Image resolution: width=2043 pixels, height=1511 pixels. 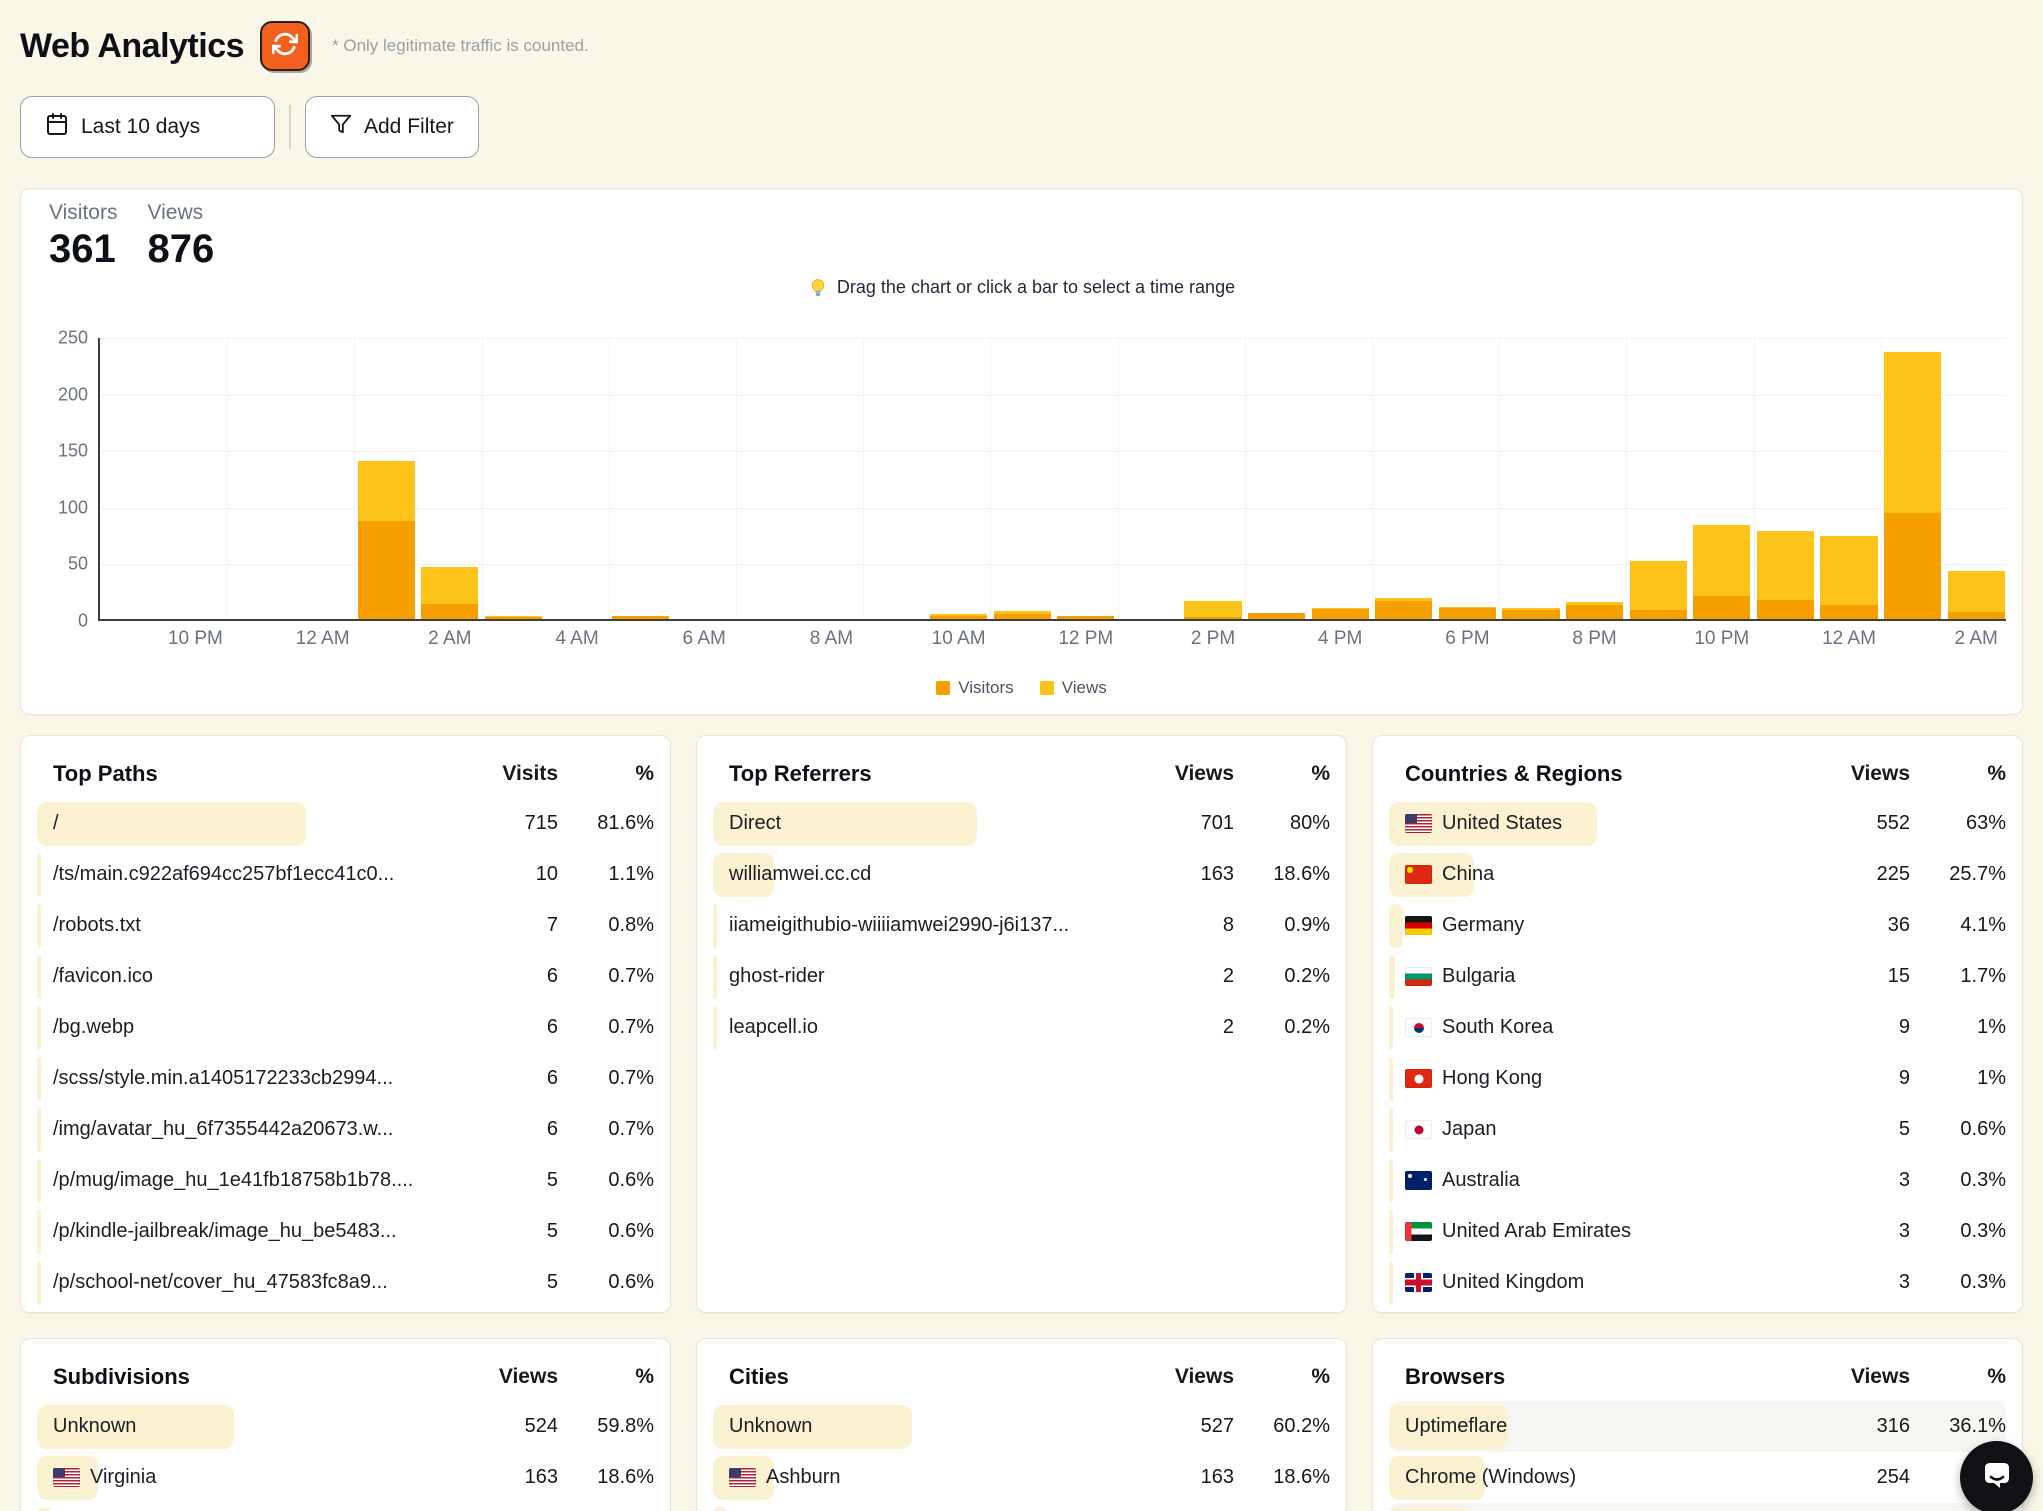 I want to click on legend-item: Views, so click(x=1073, y=688).